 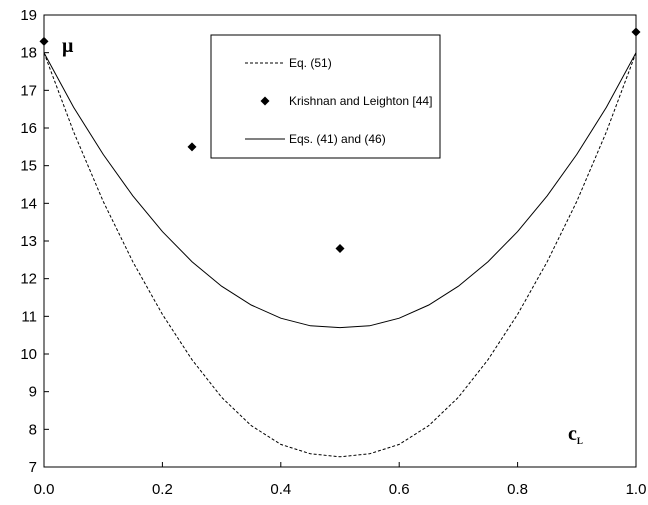 I want to click on y-tick-label: 7, so click(x=33, y=467).